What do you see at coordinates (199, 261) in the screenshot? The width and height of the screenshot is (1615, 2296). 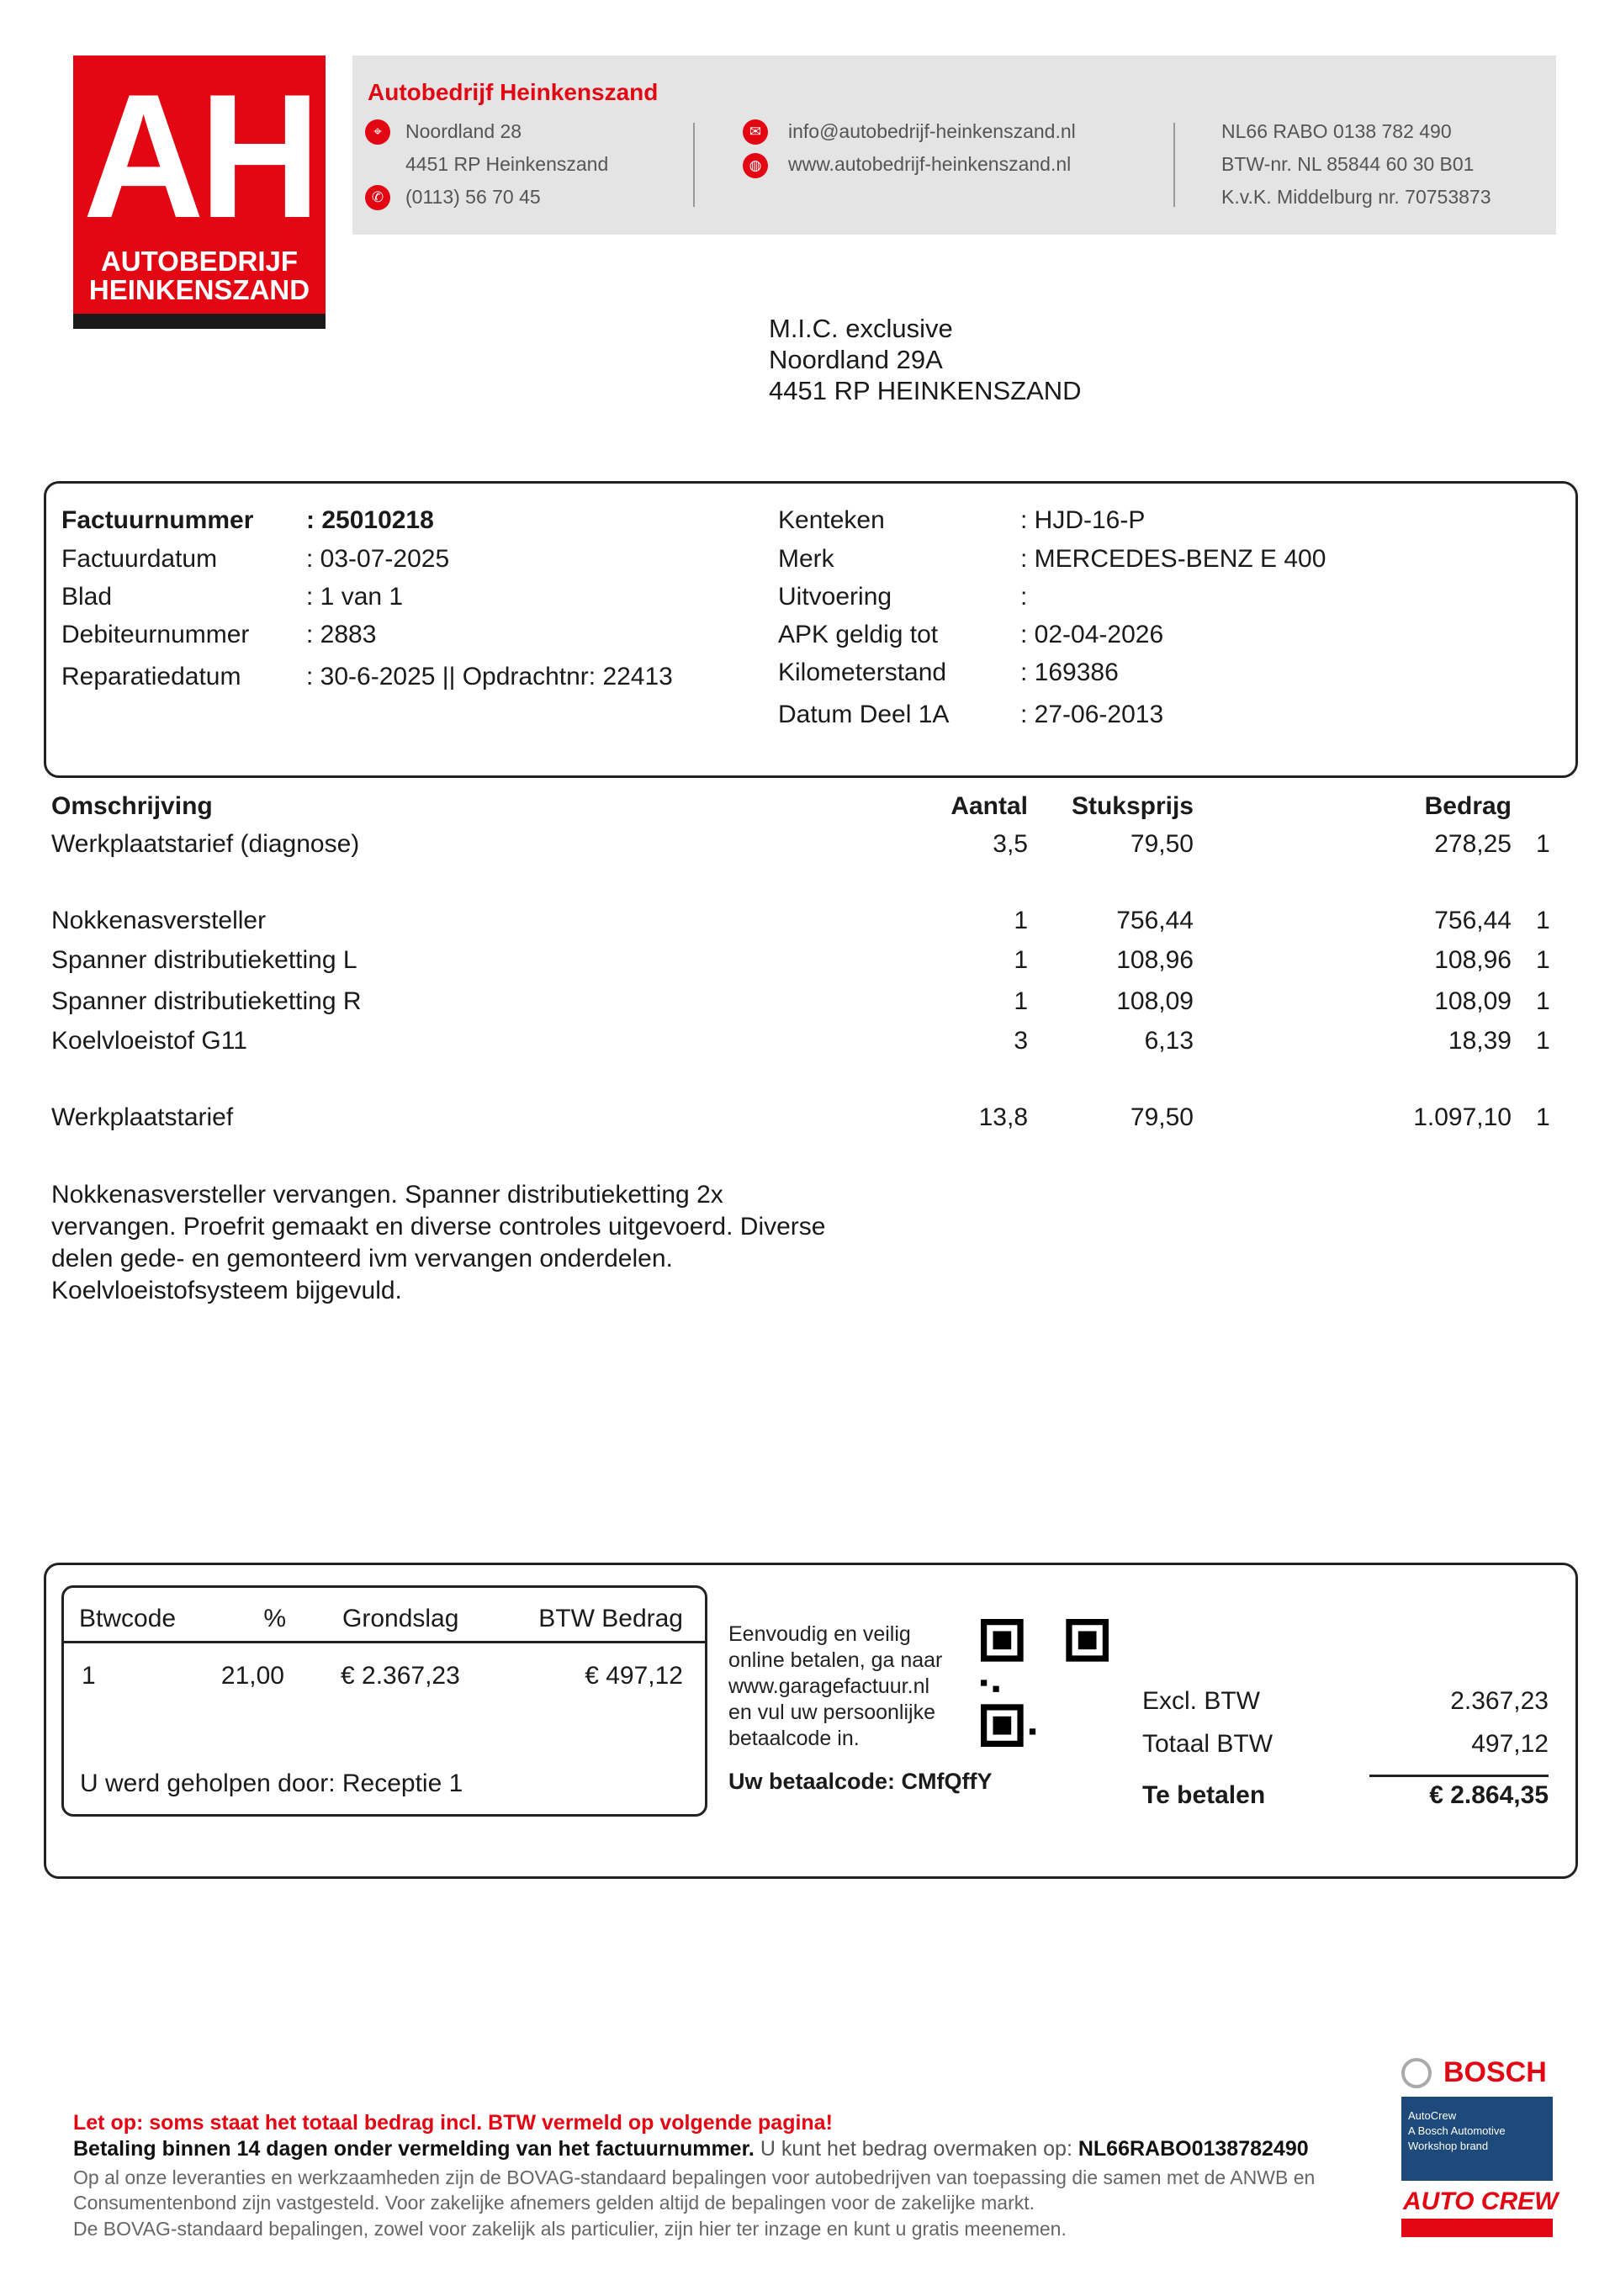 I see `logo-line1: AUTOBEDRIJF` at bounding box center [199, 261].